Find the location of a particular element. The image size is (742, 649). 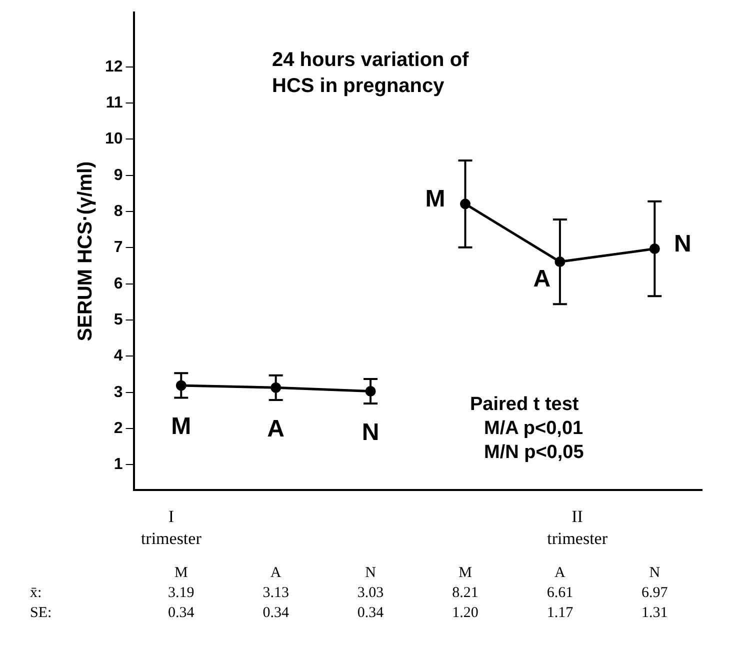

text: 3.19 is located at coordinates (181, 593).